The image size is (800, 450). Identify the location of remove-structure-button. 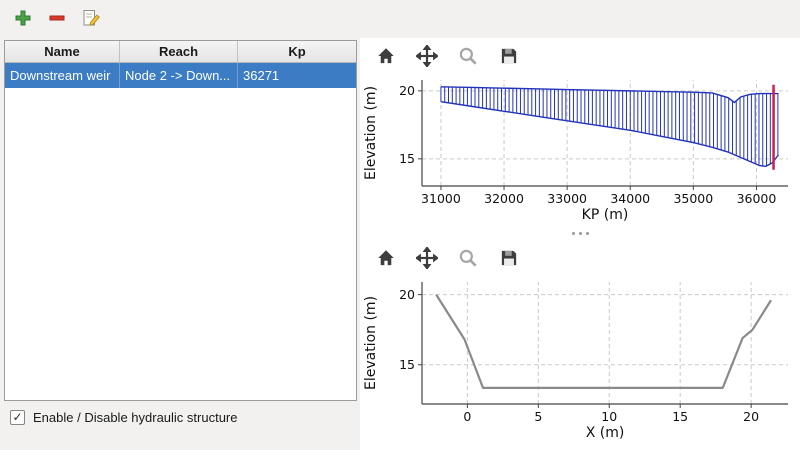
(57, 18).